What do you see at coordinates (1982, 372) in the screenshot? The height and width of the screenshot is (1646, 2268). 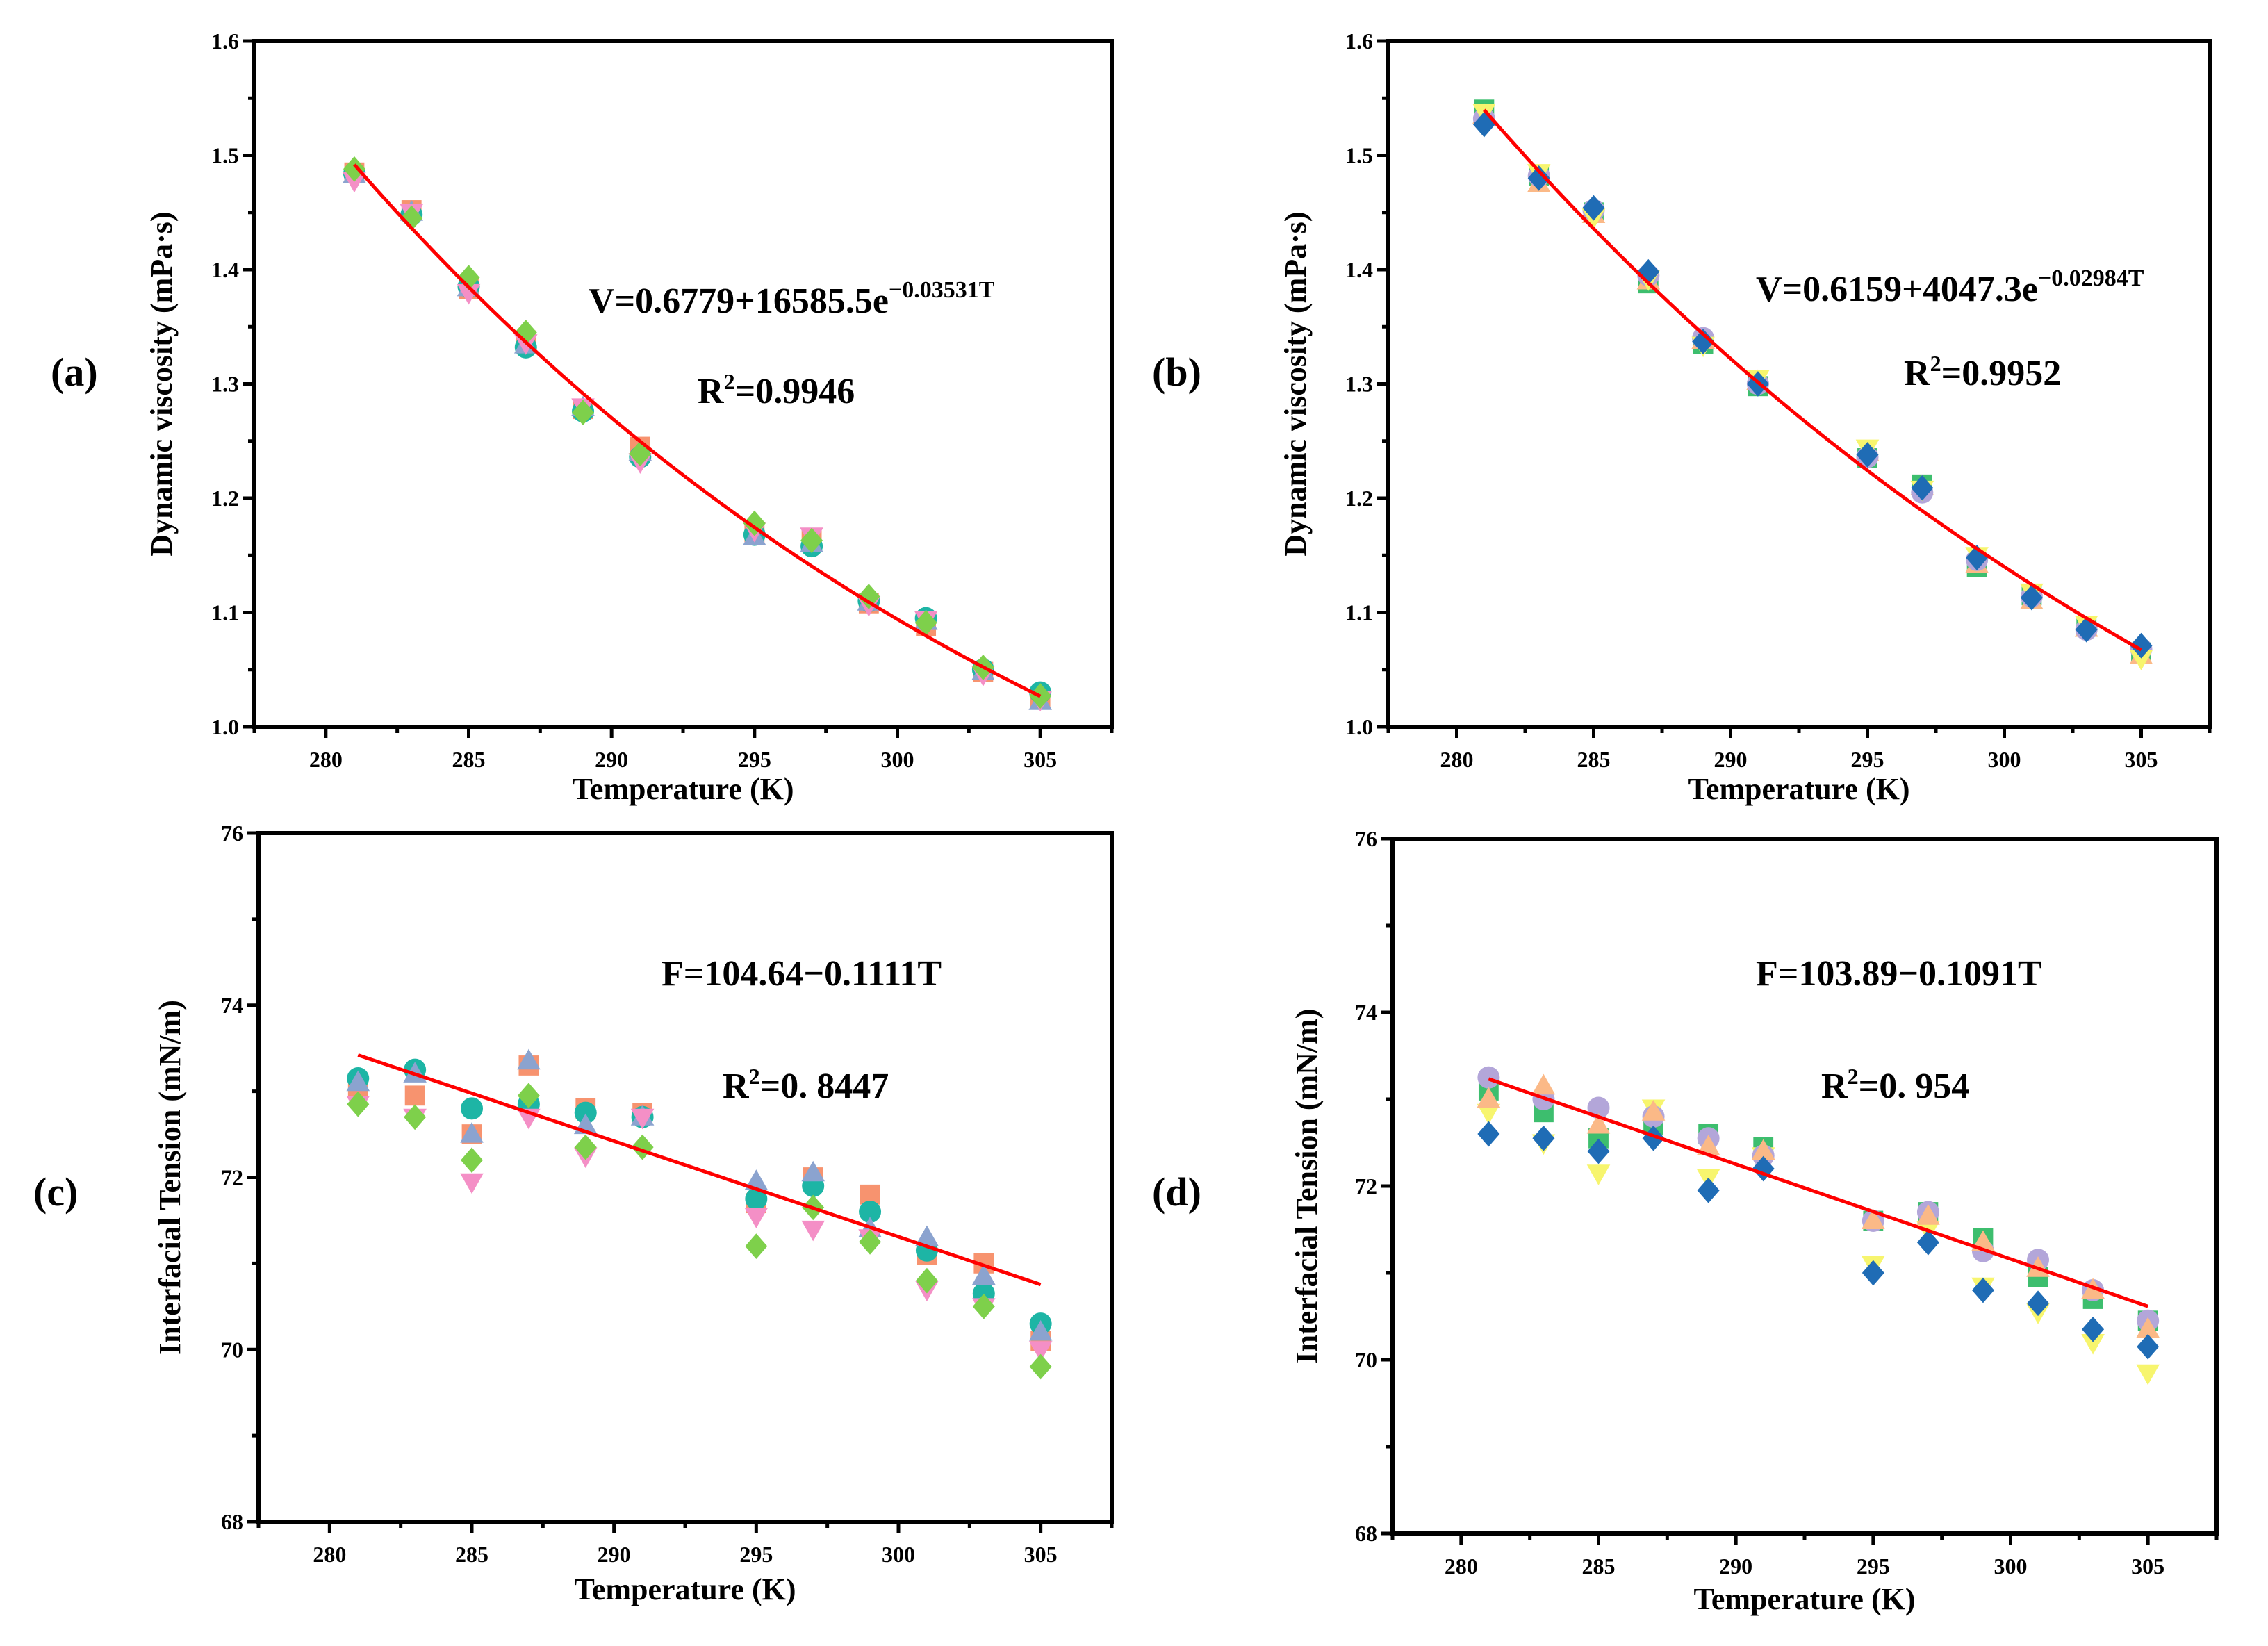 I see `r-squared: R2=0.9952` at bounding box center [1982, 372].